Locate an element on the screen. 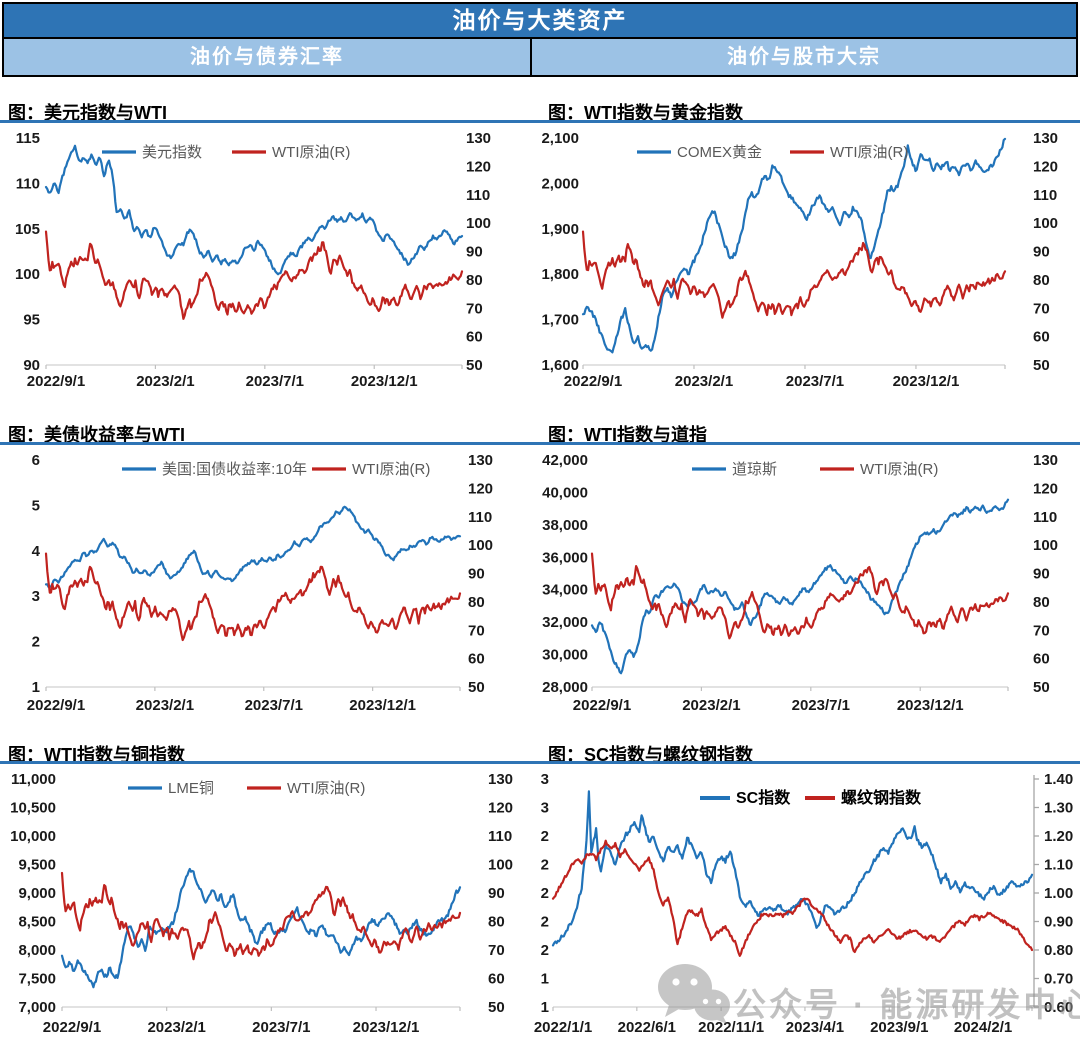 Image resolution: width=1080 pixels, height=1046 pixels. y-axis-tick-label-left: 3 is located at coordinates (545, 808).